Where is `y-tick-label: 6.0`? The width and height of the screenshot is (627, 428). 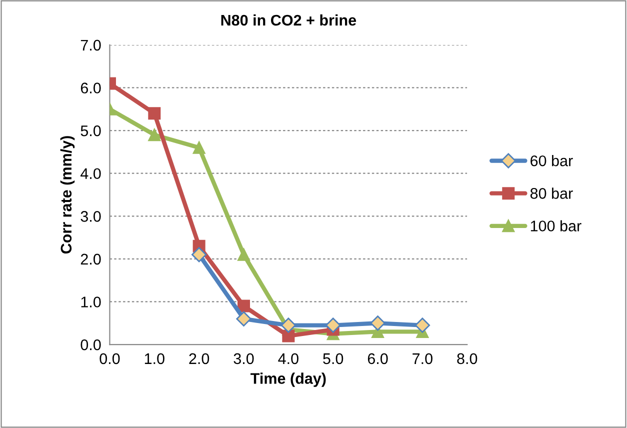 y-tick-label: 6.0 is located at coordinates (90, 88).